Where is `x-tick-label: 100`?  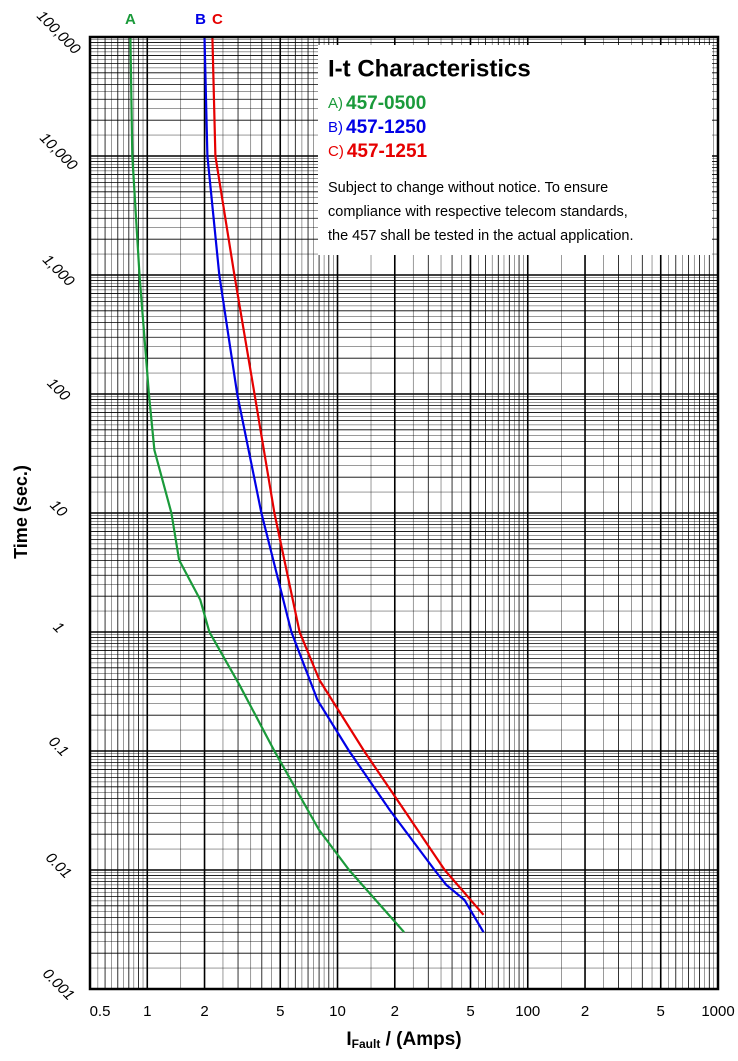 x-tick-label: 100 is located at coordinates (527, 1011).